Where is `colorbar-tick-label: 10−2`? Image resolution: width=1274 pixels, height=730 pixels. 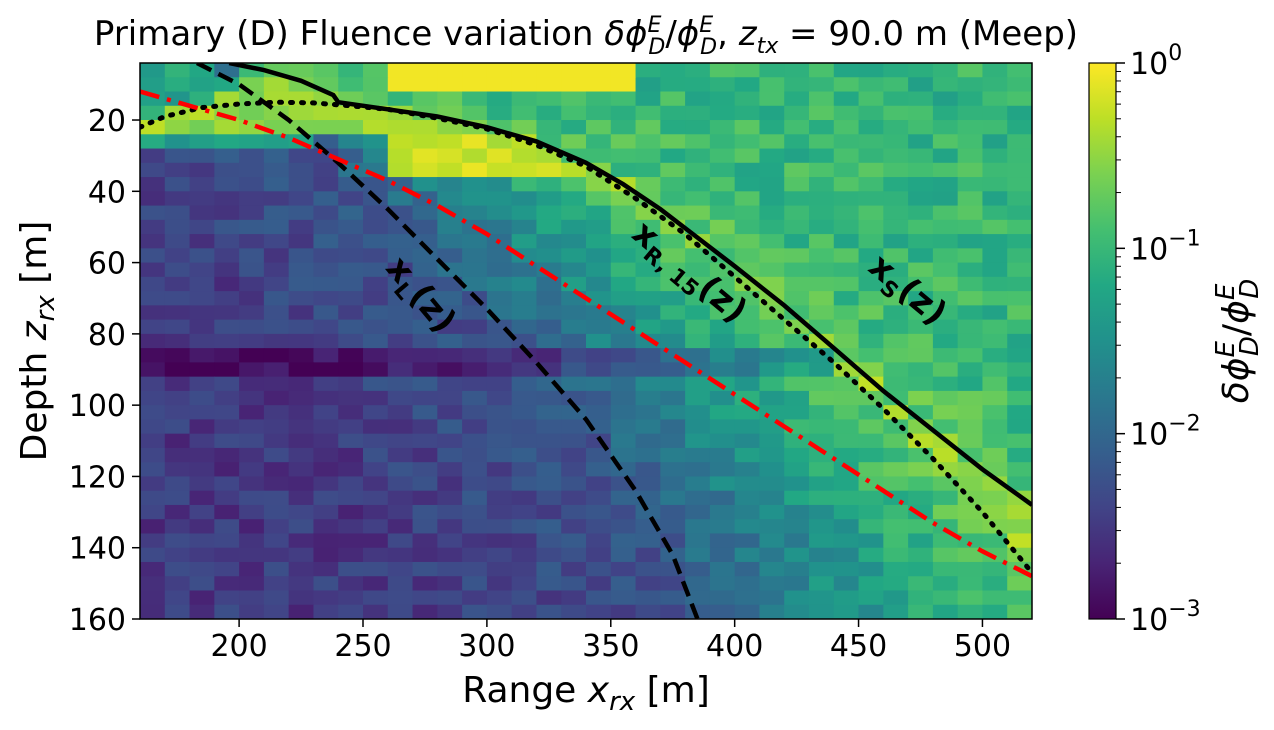 colorbar-tick-label: 10−2 is located at coordinates (1165, 432).